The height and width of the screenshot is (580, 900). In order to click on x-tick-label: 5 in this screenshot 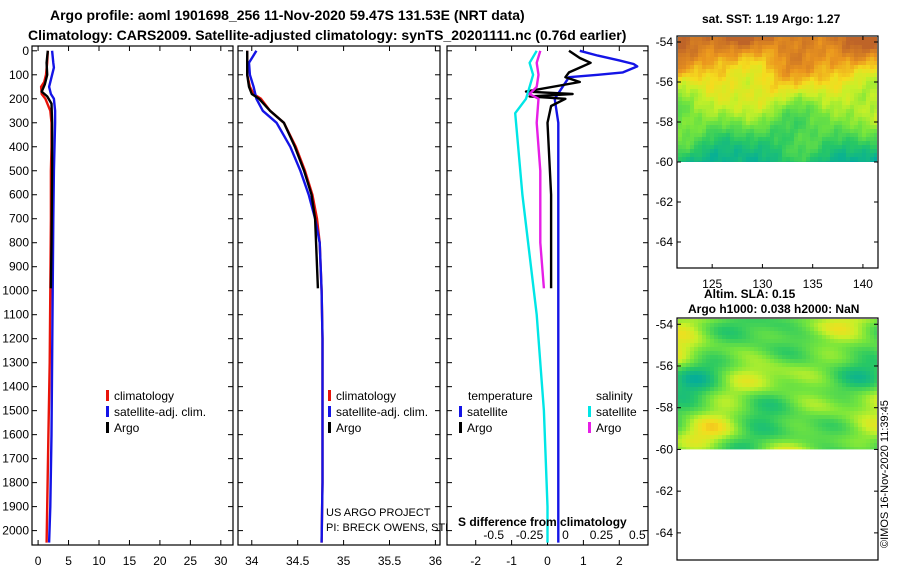, I will do `click(68, 561)`.